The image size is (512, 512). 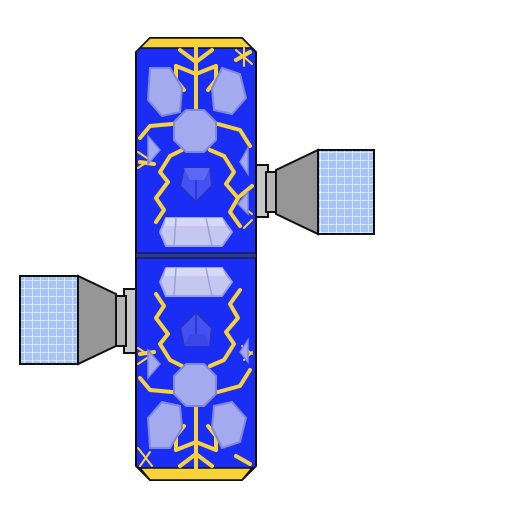 I want to click on left-solar-arm, so click(x=79, y=320).